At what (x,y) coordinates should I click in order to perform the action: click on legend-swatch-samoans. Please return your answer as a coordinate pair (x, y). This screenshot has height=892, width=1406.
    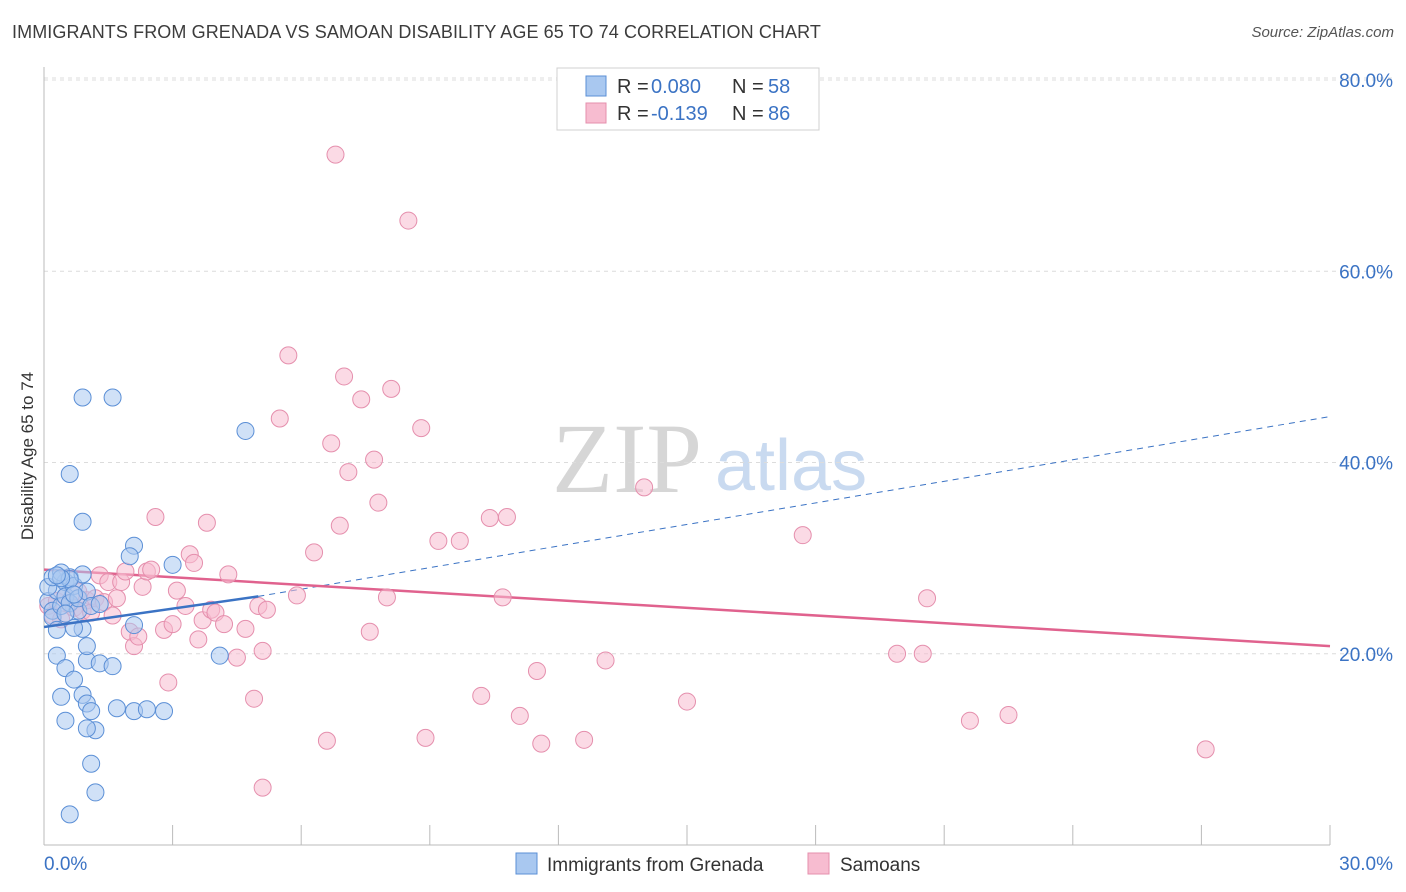
    Looking at the image, I should click on (596, 113).